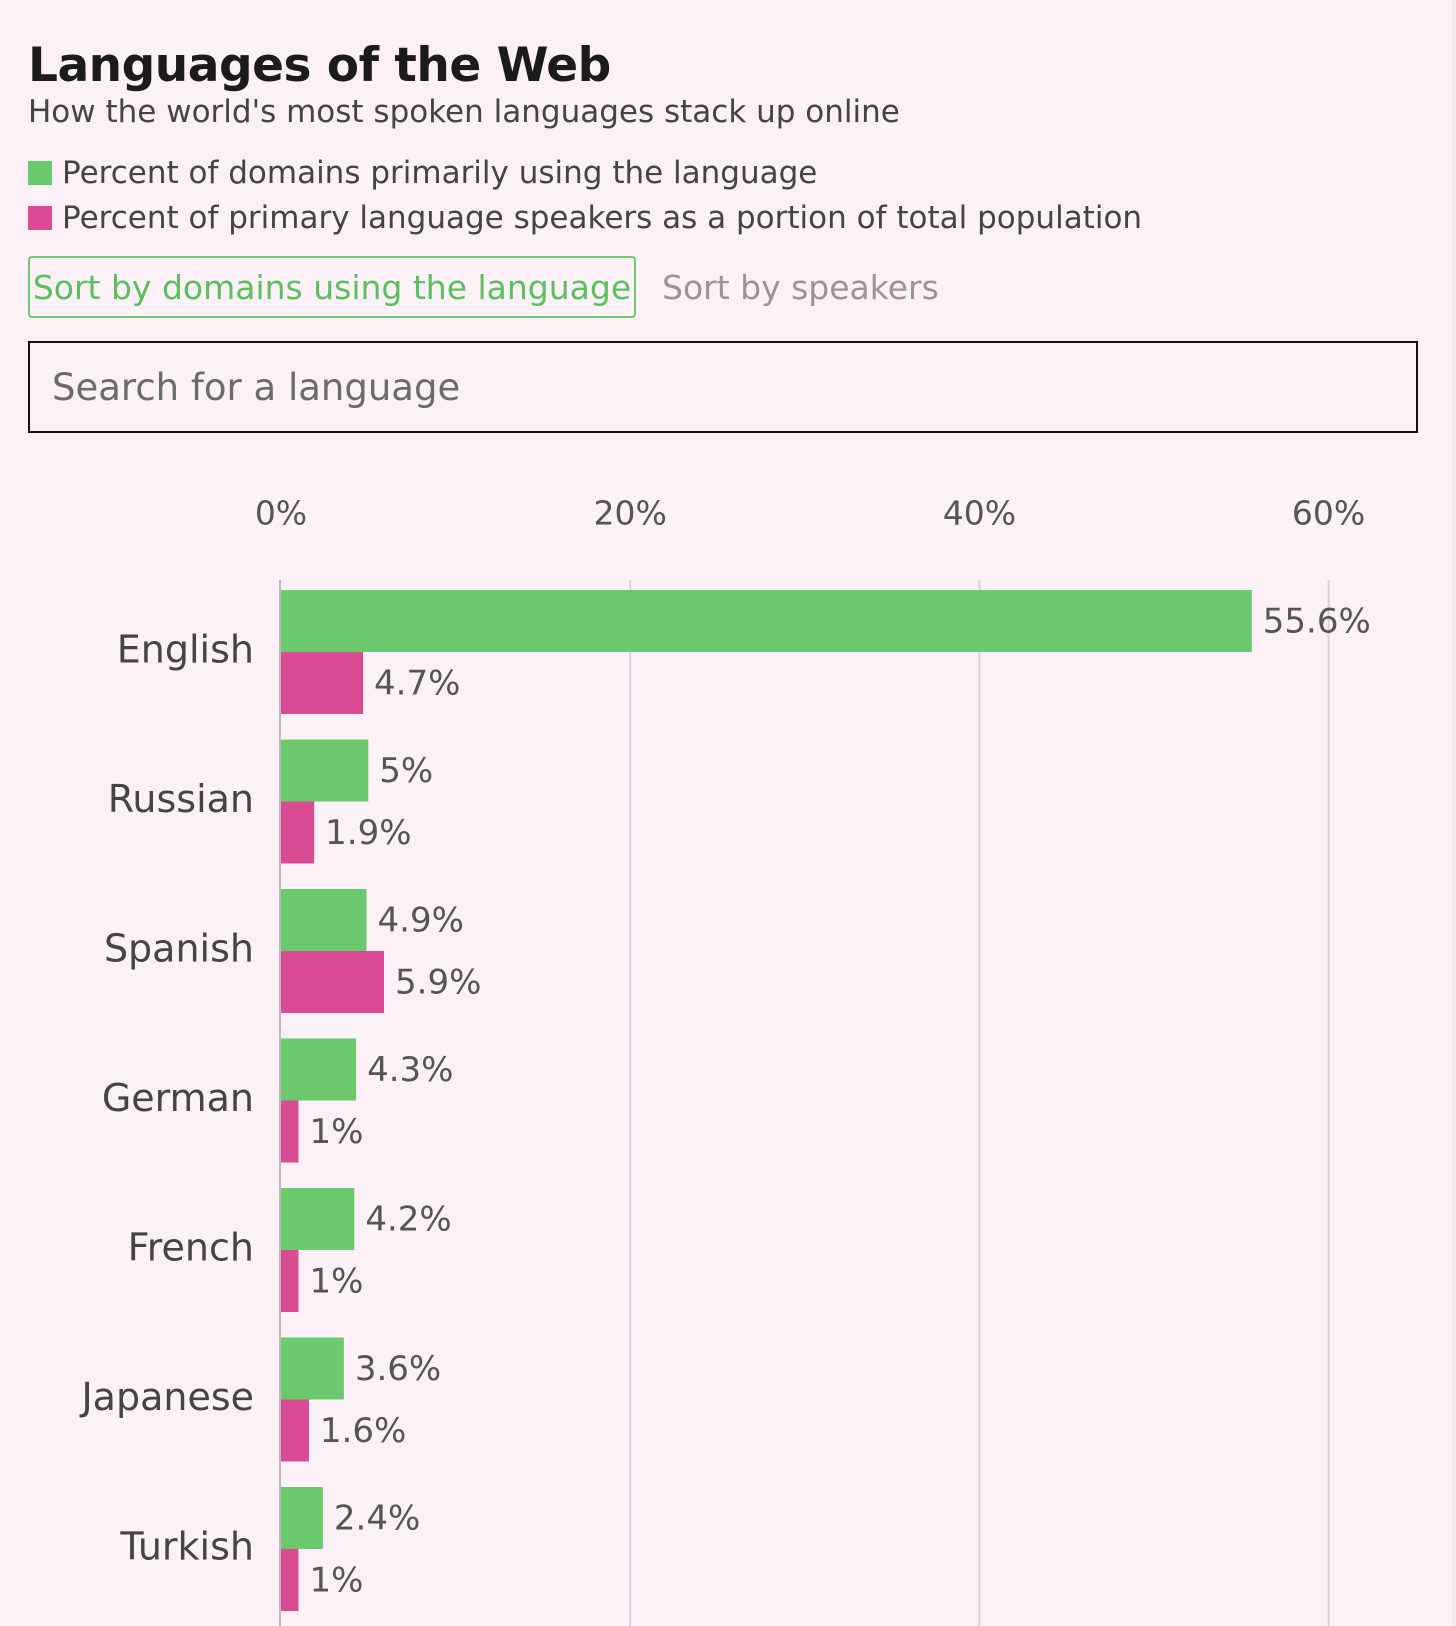 This screenshot has width=1456, height=1626. I want to click on x-tick-label: 20%, so click(630, 513).